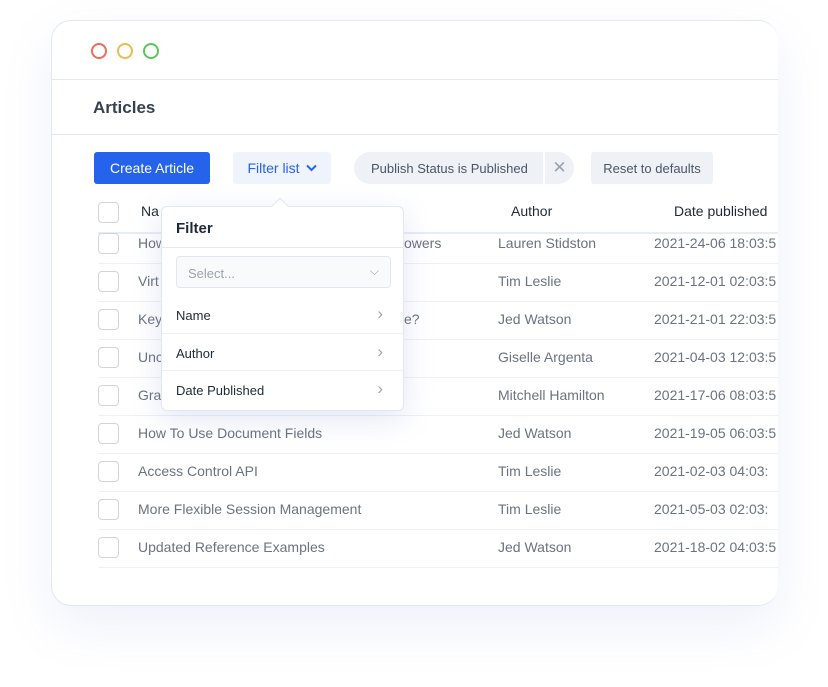 Image resolution: width=828 pixels, height=687 pixels. Describe the element at coordinates (148, 281) in the screenshot. I see `article-name-link: Virt` at that location.